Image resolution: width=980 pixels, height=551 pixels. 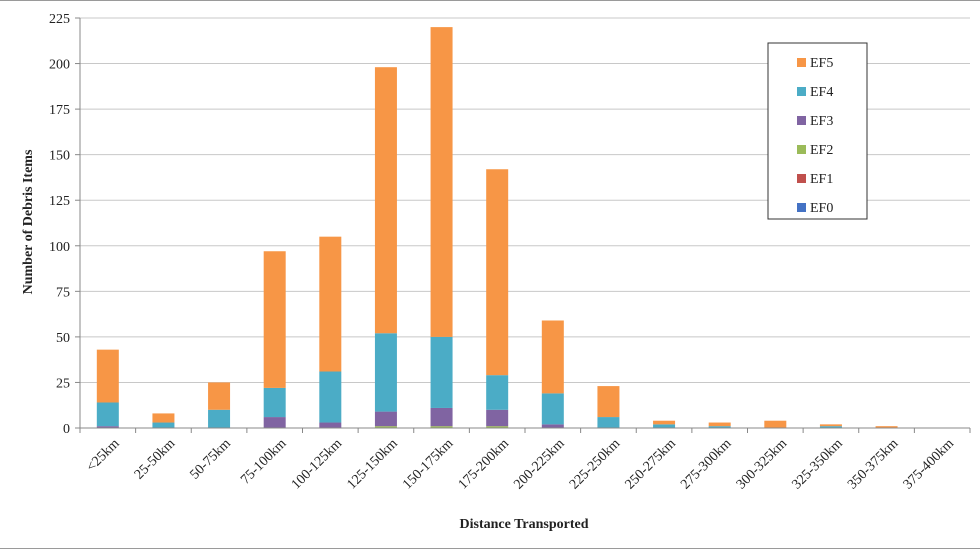 I want to click on x-tick-label: 25-50km, so click(x=155, y=459).